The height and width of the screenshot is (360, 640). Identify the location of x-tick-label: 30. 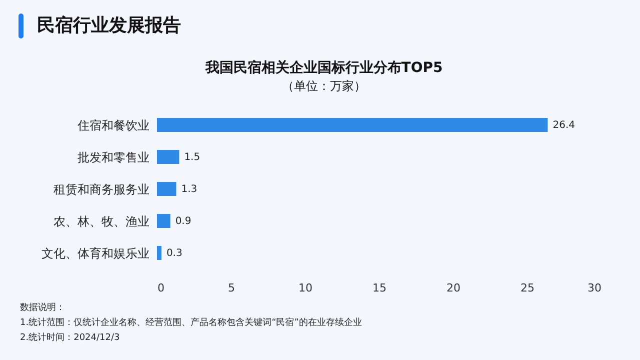
(595, 288).